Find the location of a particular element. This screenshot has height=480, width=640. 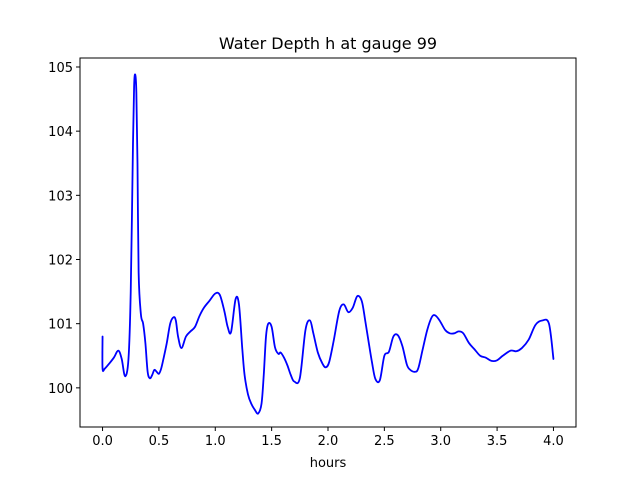

x-tick-label: 1.5 is located at coordinates (271, 441).